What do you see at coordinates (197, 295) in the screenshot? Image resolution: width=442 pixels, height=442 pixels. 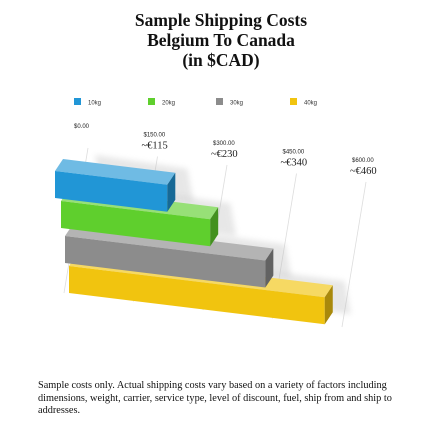 I see `bar-40kg` at bounding box center [197, 295].